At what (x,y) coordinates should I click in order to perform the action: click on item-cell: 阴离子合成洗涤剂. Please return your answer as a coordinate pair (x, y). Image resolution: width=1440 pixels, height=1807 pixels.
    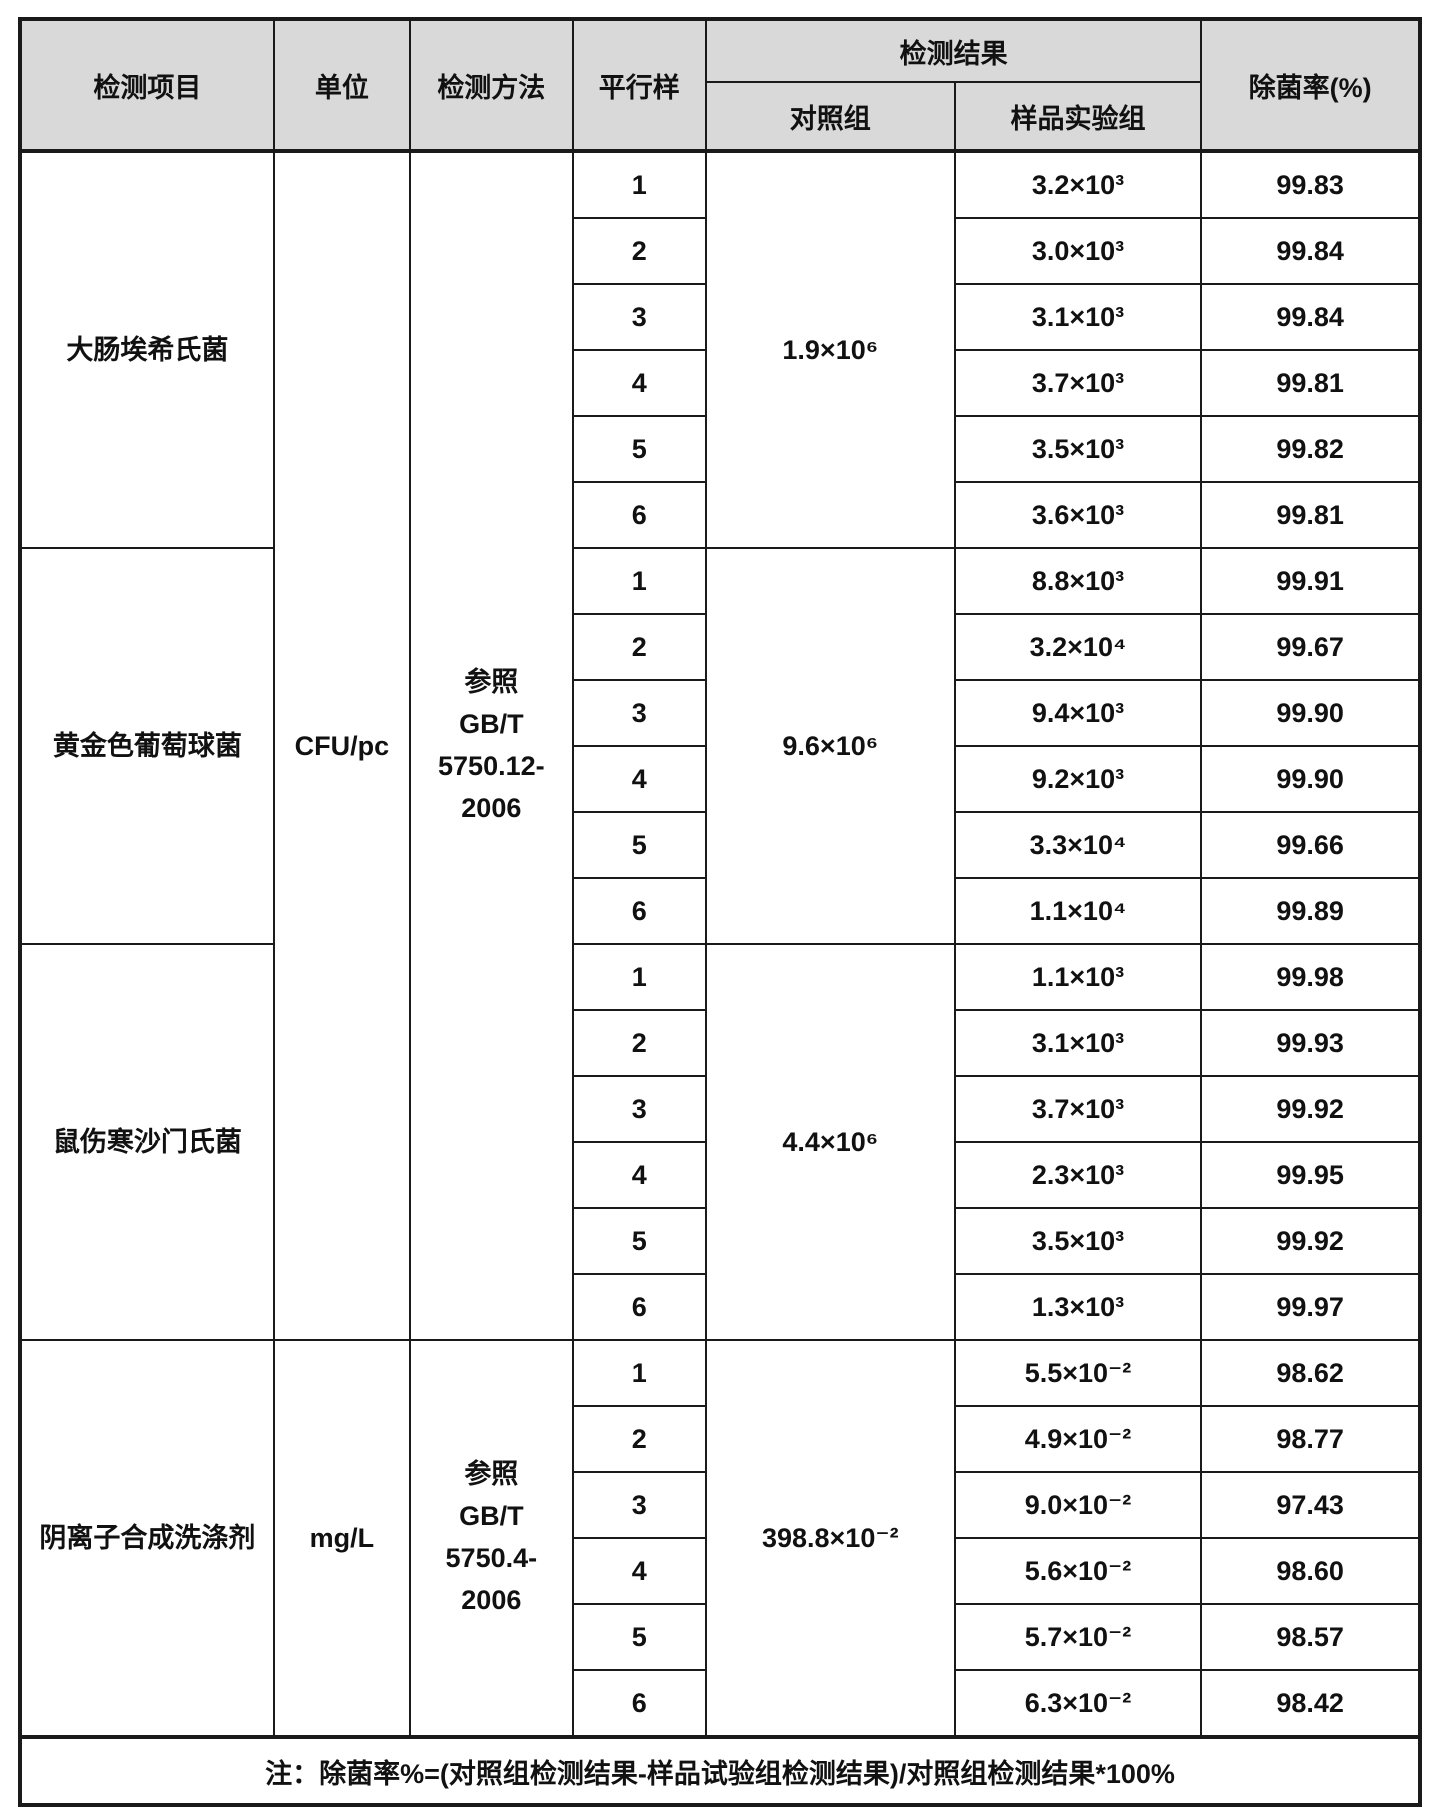
    Looking at the image, I should click on (147, 1538).